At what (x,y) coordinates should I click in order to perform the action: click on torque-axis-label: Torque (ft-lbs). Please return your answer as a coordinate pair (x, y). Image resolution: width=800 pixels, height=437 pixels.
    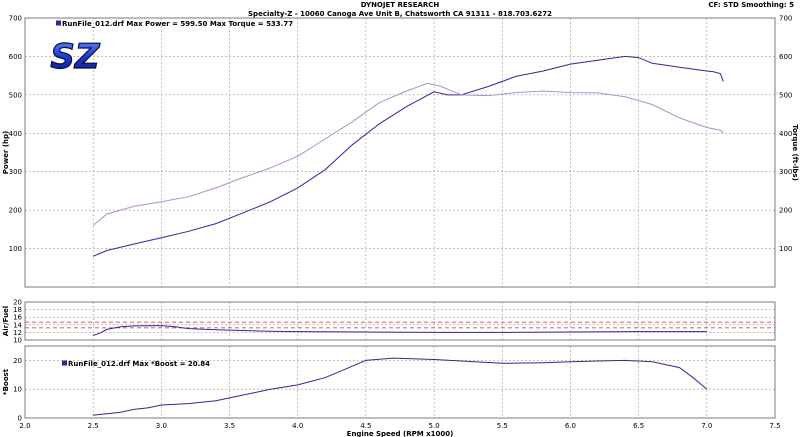
    Looking at the image, I should click on (795, 152).